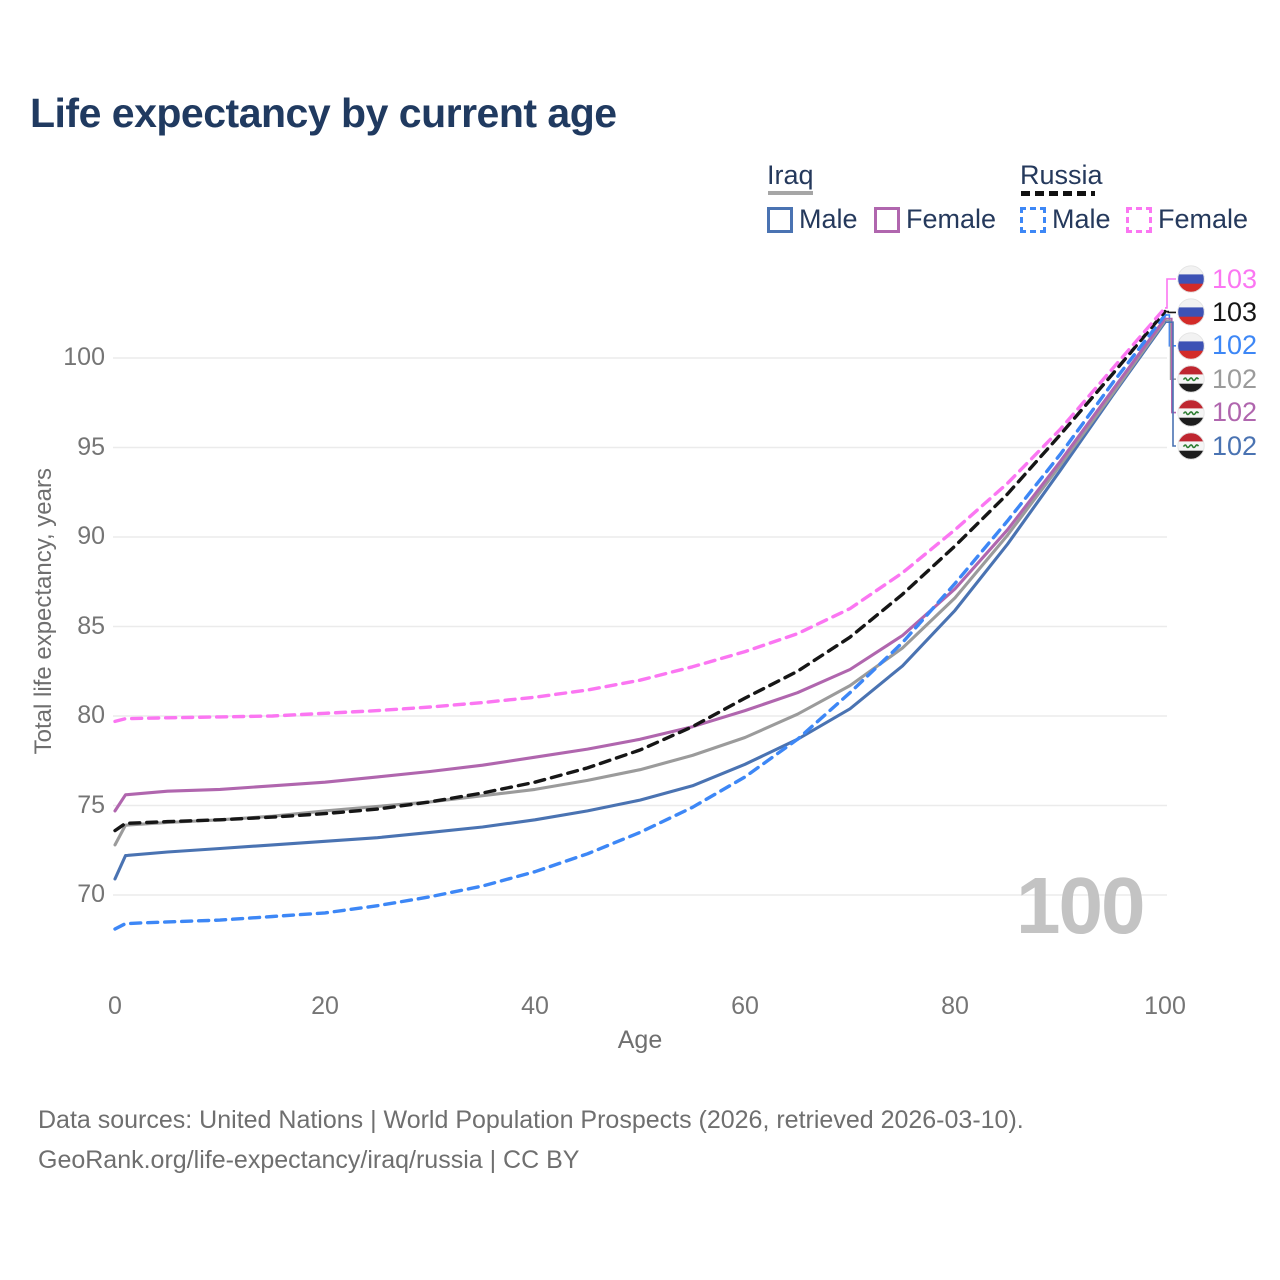 Image resolution: width=1280 pixels, height=1280 pixels. What do you see at coordinates (1080, 905) in the screenshot?
I see `age-counter-watermark: 100` at bounding box center [1080, 905].